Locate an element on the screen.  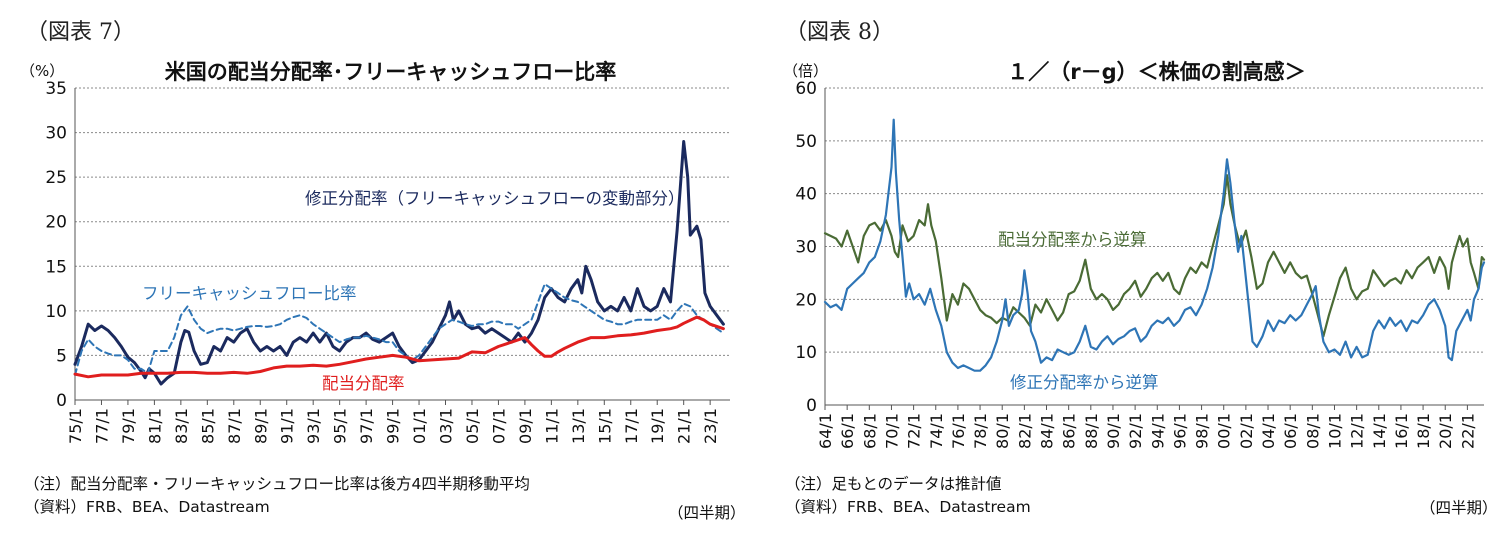
x-tick-label: 02/1 is located at coordinates (1246, 431).